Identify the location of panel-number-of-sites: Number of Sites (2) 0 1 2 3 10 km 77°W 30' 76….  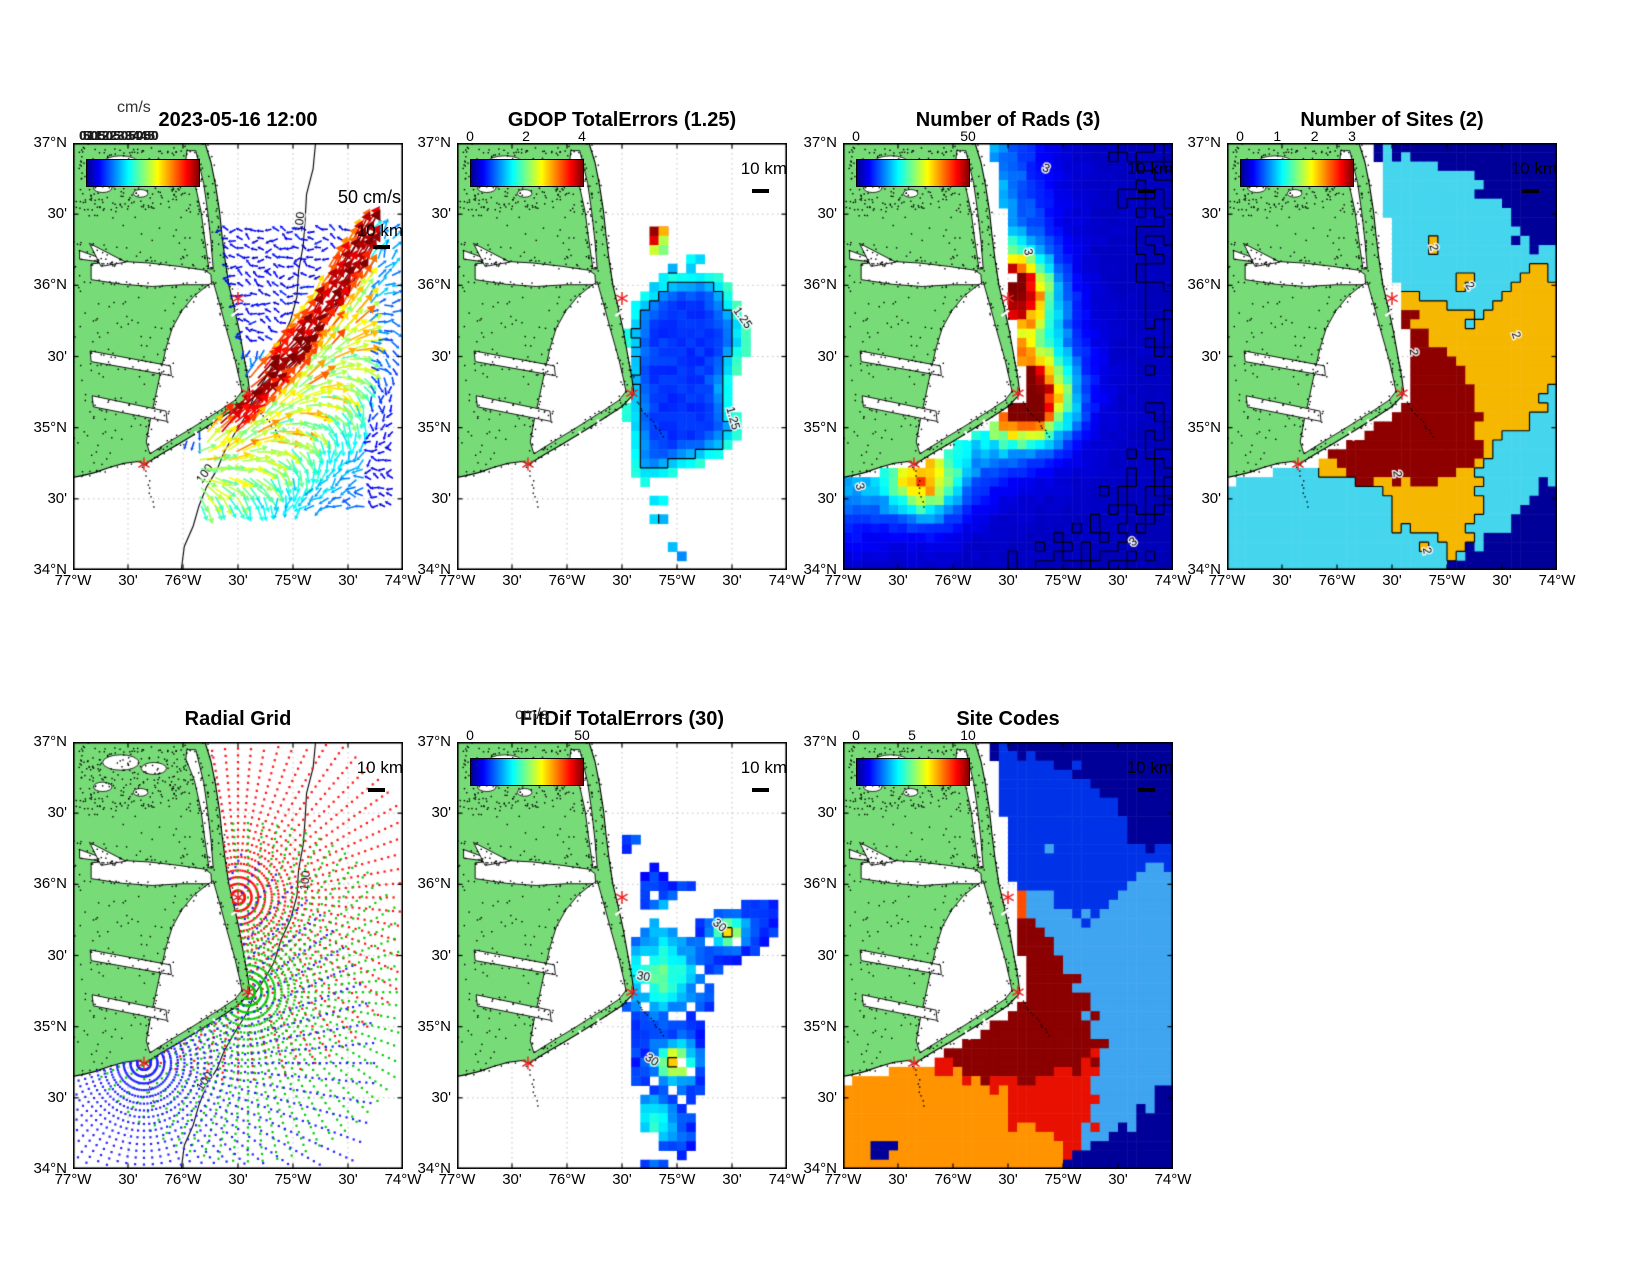
(1381, 349).